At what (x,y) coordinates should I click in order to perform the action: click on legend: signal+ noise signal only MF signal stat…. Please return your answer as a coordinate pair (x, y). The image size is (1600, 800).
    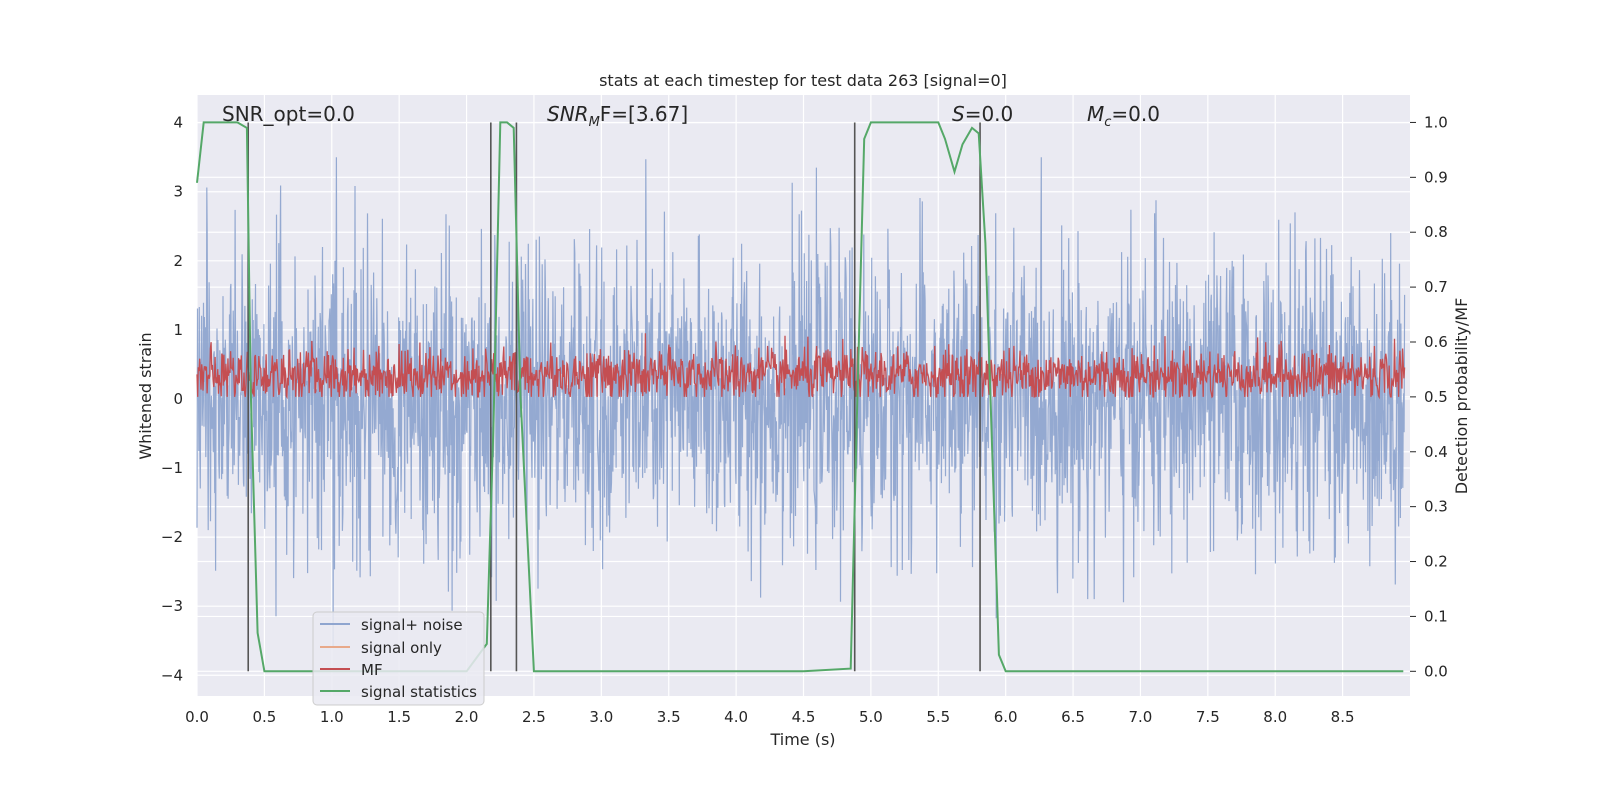
    Looking at the image, I should click on (398, 658).